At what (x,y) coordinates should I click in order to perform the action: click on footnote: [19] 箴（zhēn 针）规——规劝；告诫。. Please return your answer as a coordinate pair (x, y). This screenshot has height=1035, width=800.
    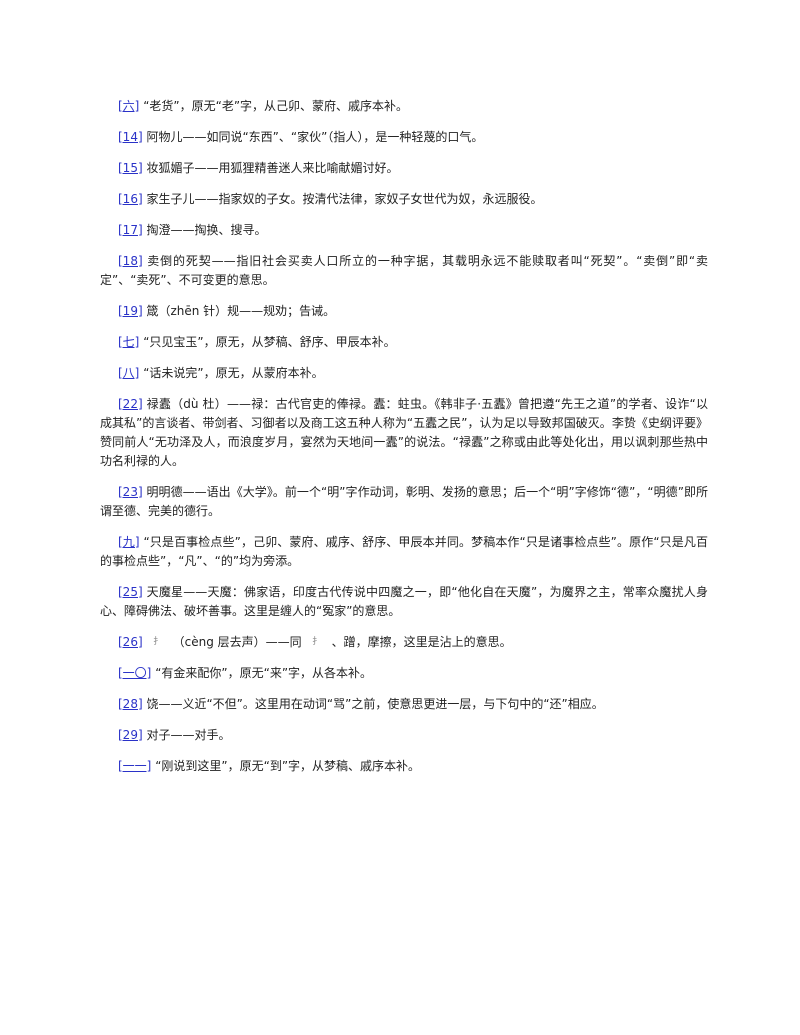
    Looking at the image, I should click on (404, 311).